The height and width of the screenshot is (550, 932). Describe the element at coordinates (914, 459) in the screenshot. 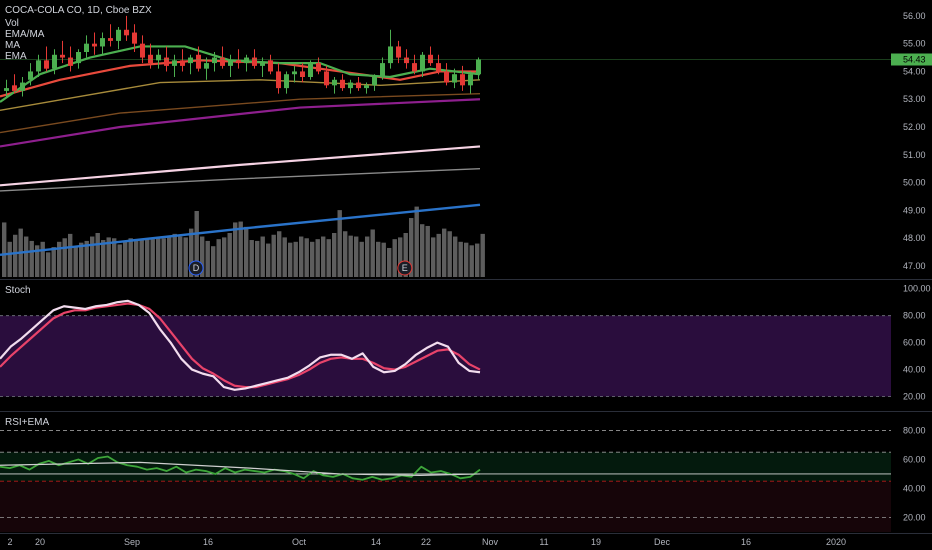

I see `rsi-tick-label: 60.00` at that location.